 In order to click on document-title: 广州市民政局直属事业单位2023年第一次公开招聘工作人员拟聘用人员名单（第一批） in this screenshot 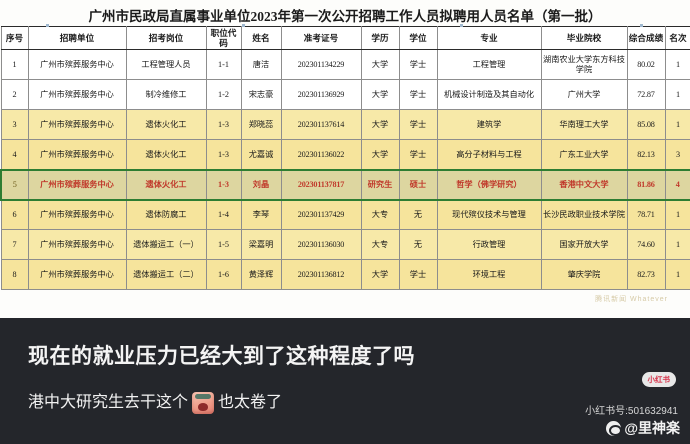, I will do `click(345, 16)`.